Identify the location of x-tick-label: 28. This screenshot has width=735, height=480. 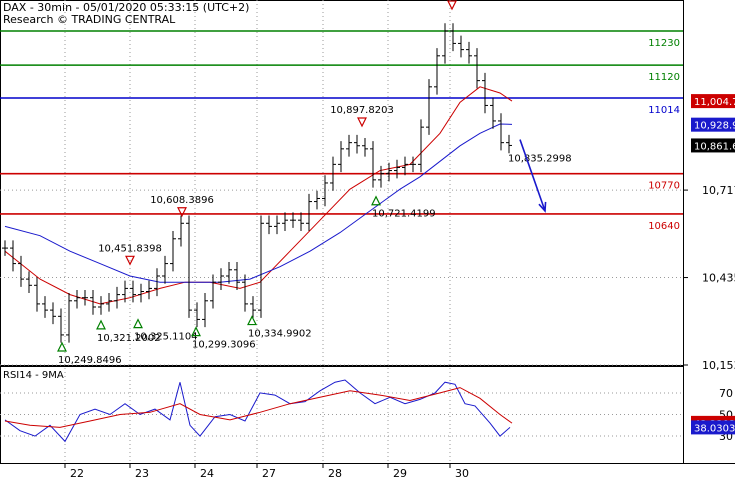
(335, 473).